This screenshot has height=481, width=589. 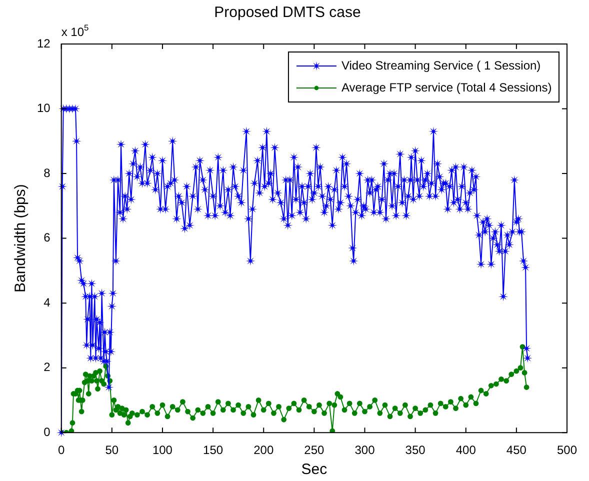 I want to click on x-tick-label: 50, so click(x=112, y=450).